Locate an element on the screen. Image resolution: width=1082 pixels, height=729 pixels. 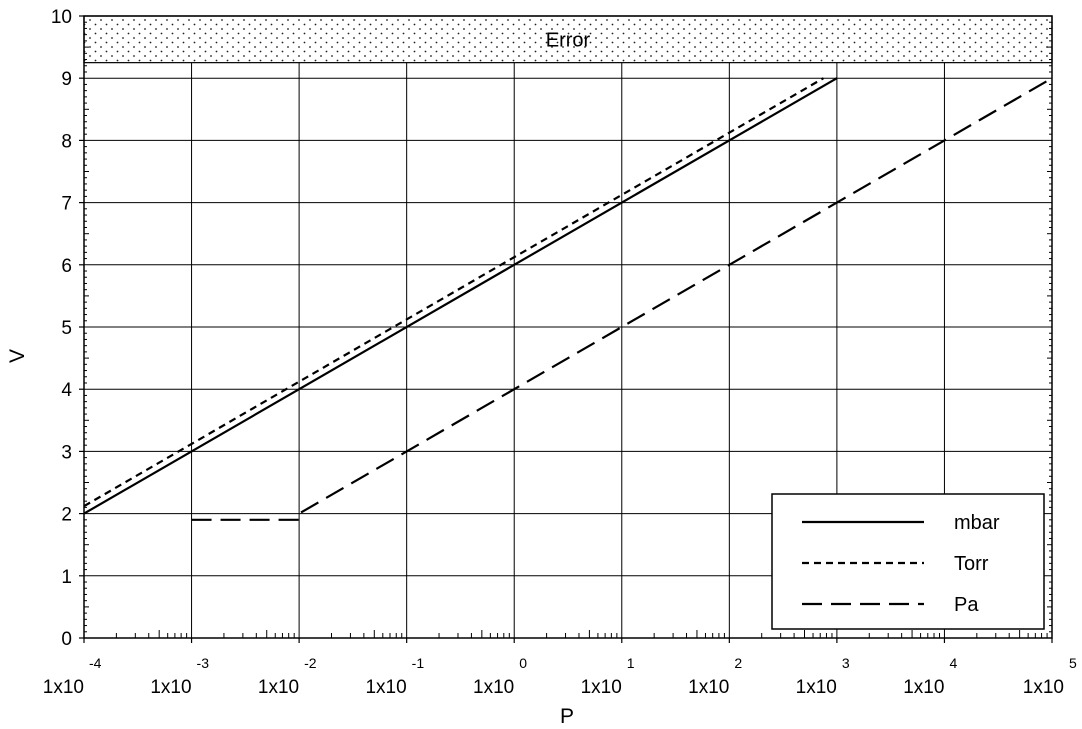
x-axis-title: P is located at coordinates (567, 716).